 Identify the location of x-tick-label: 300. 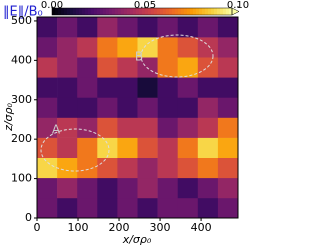
(160, 227).